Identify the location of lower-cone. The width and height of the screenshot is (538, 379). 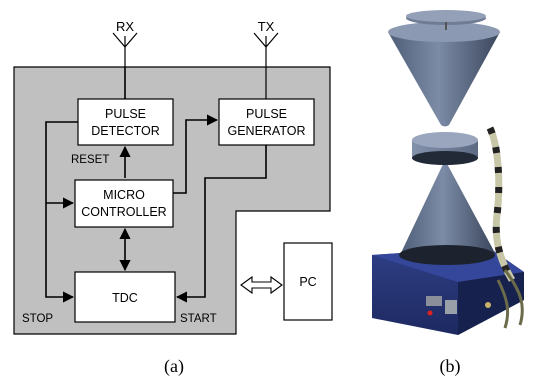
(447, 210).